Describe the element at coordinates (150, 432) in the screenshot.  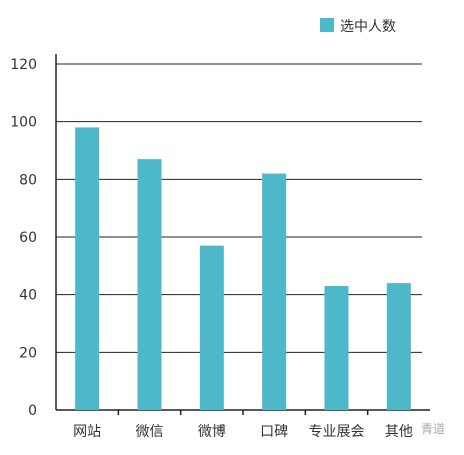
I see `x-tick-label: 微信` at that location.